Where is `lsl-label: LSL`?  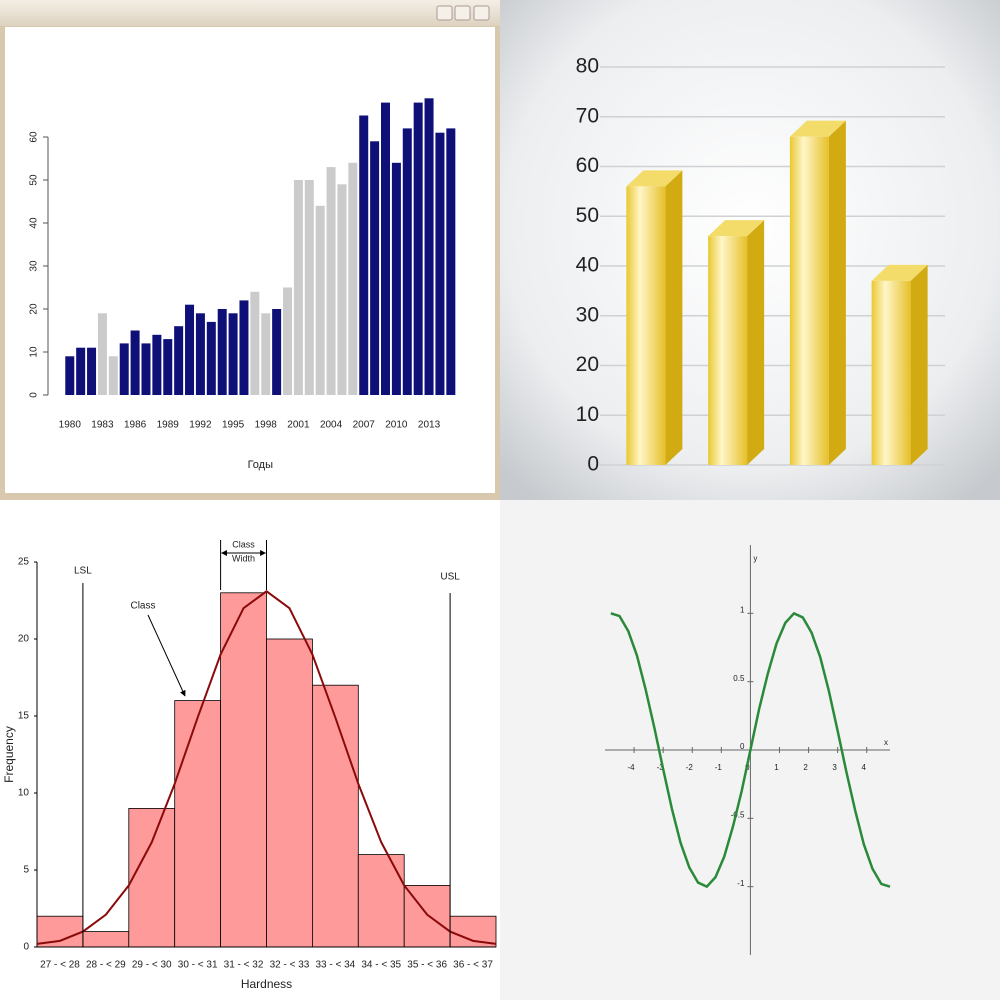 lsl-label: LSL is located at coordinates (83, 571).